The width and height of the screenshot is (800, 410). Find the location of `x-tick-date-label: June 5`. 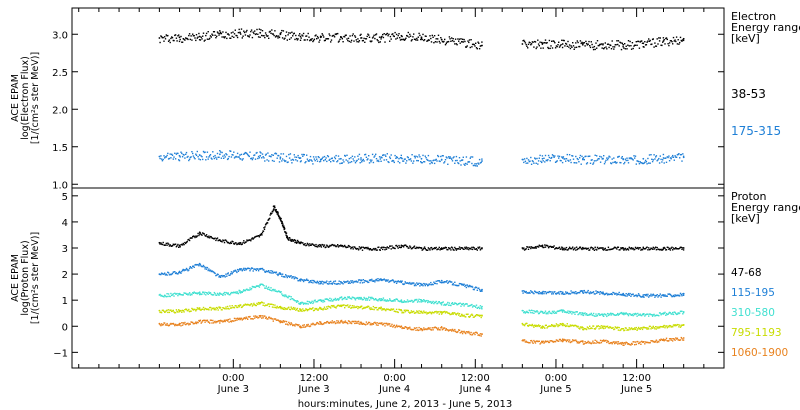

x-tick-date-label: June 5 is located at coordinates (636, 389).